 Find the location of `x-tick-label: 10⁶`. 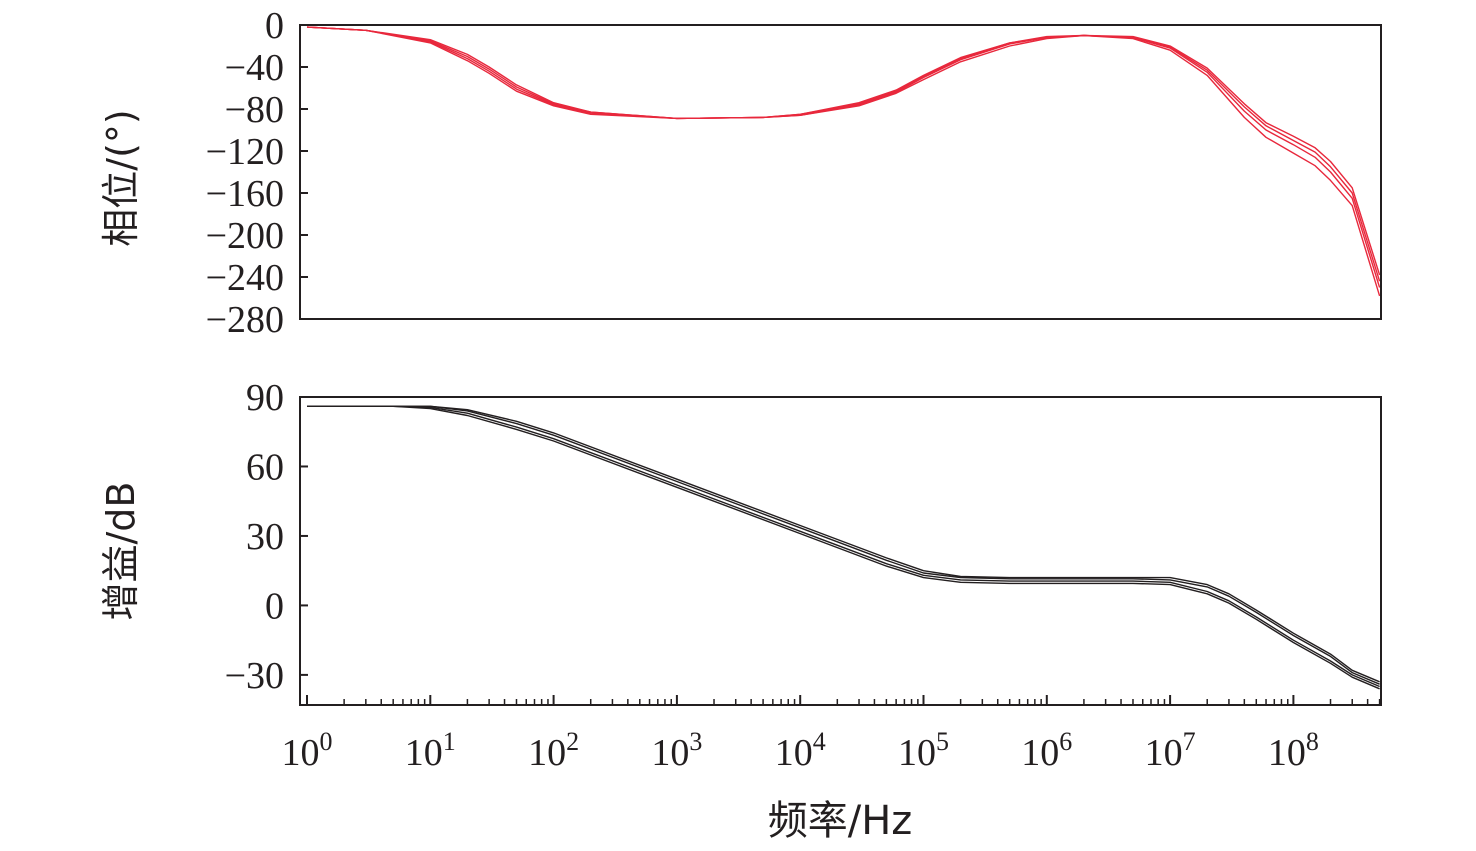

x-tick-label: 10⁶ is located at coordinates (1046, 750).